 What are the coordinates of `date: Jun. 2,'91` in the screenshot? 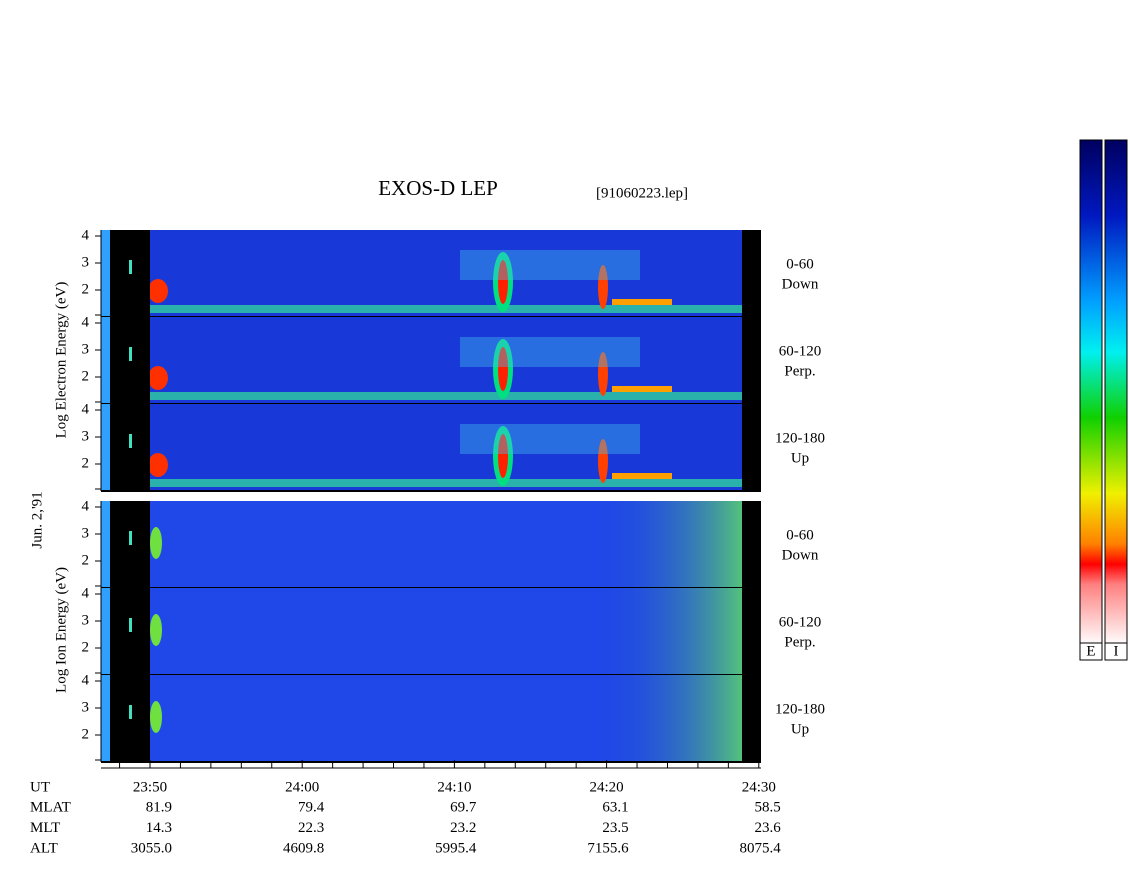 It's located at (37, 519).